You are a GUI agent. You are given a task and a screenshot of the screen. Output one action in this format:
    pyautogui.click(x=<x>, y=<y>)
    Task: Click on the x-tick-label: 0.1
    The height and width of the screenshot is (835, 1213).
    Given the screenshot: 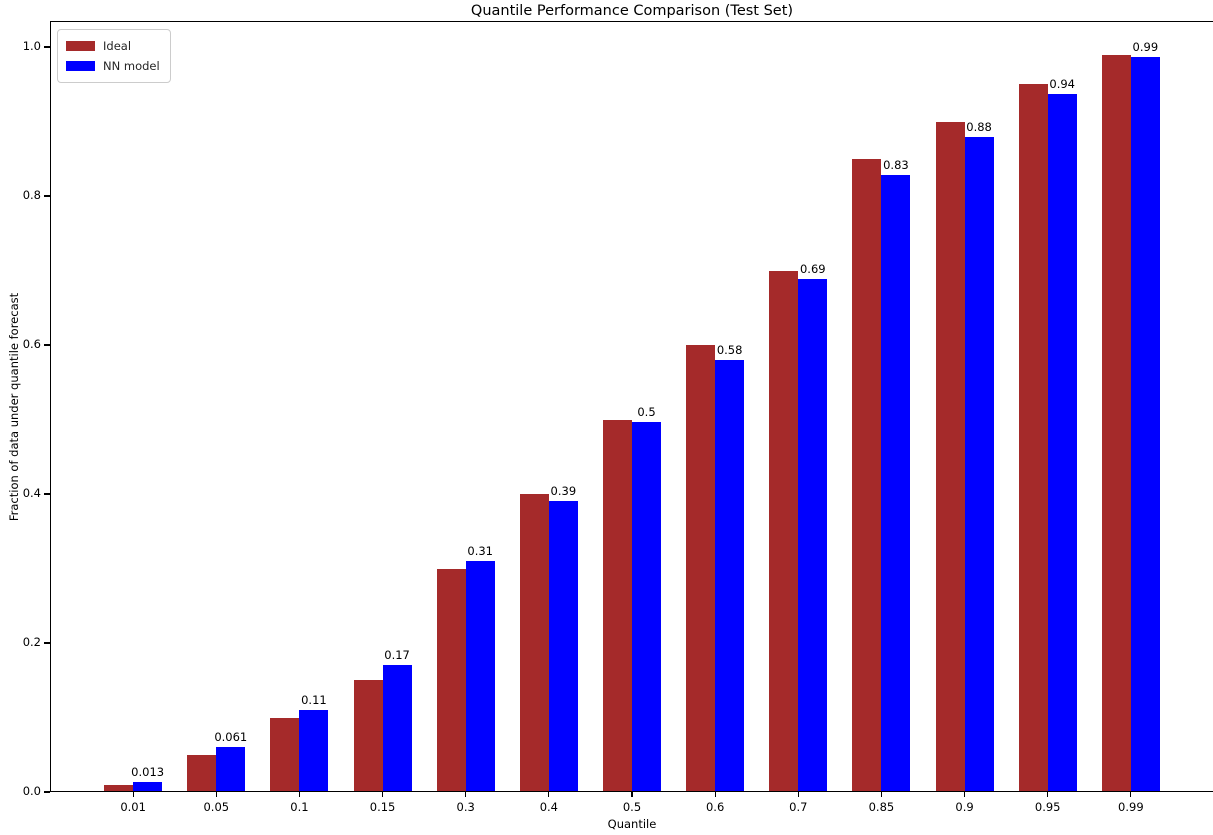 What is the action you would take?
    pyautogui.click(x=299, y=807)
    